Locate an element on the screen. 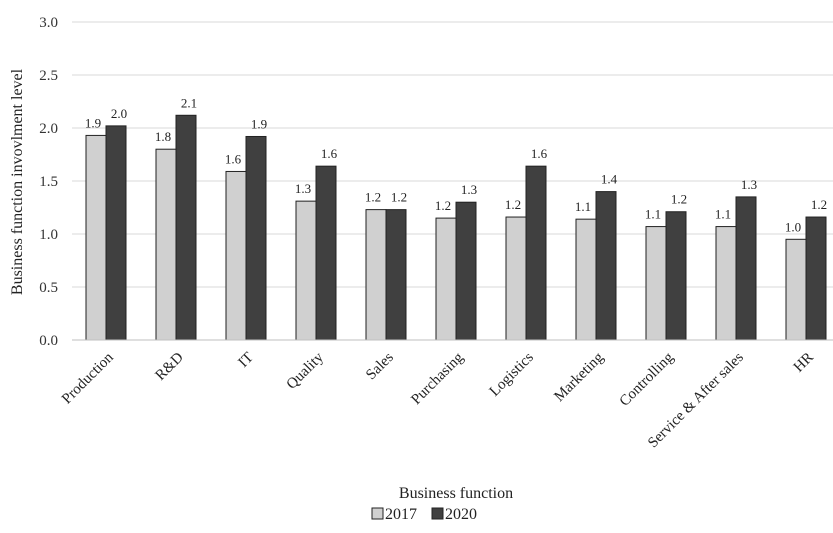 The width and height of the screenshot is (833, 533). x-axis-title: Business function is located at coordinates (456, 493).